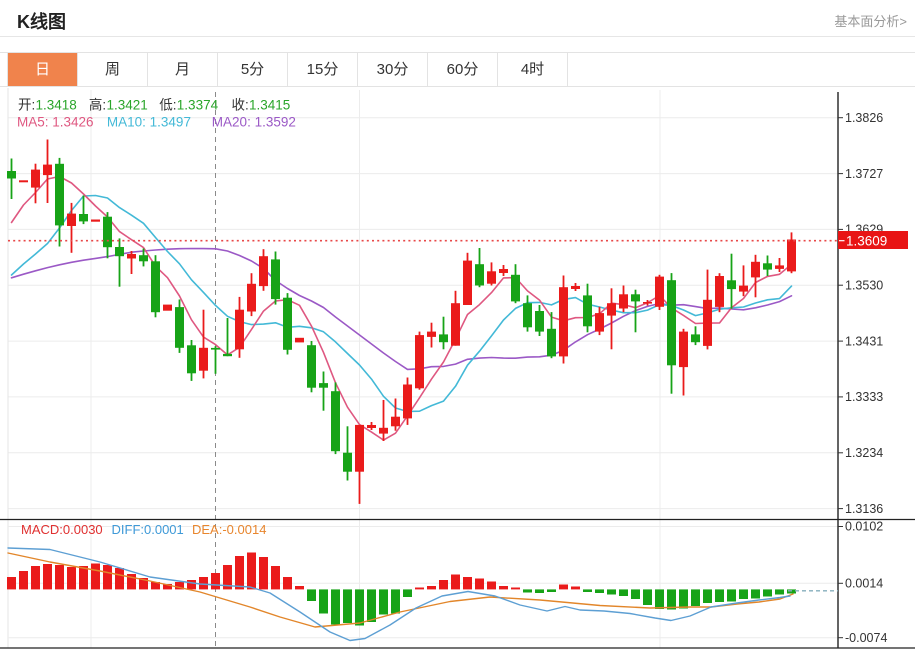 The width and height of the screenshot is (915, 649). Describe the element at coordinates (55, 122) in the screenshot. I see `svg-text: MA5: 1.3426` at that location.